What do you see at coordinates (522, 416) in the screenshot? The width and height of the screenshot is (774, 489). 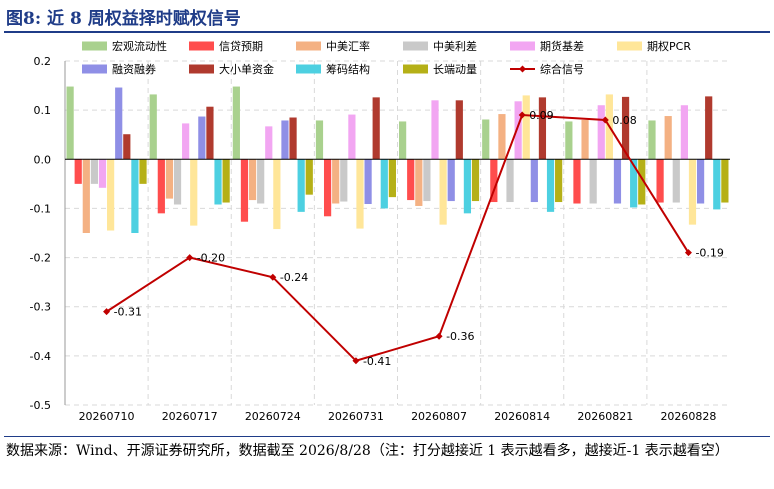 I see `x-tick-label: 20260814` at bounding box center [522, 416].